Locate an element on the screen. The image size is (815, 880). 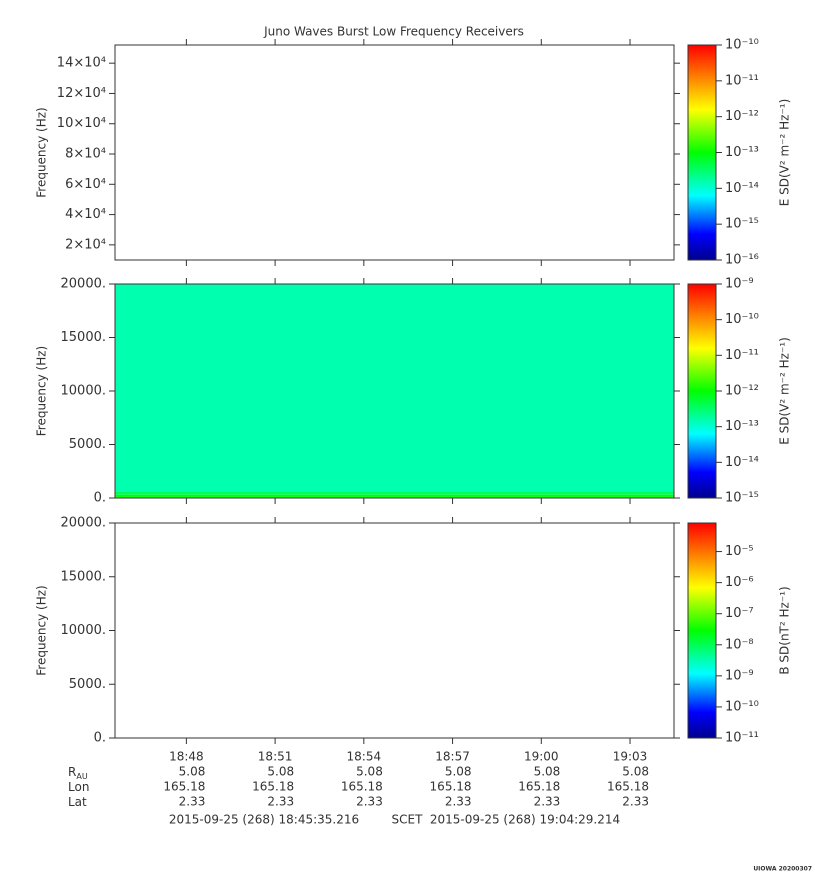
x-tick-label: 18:51 is located at coordinates (275, 757).